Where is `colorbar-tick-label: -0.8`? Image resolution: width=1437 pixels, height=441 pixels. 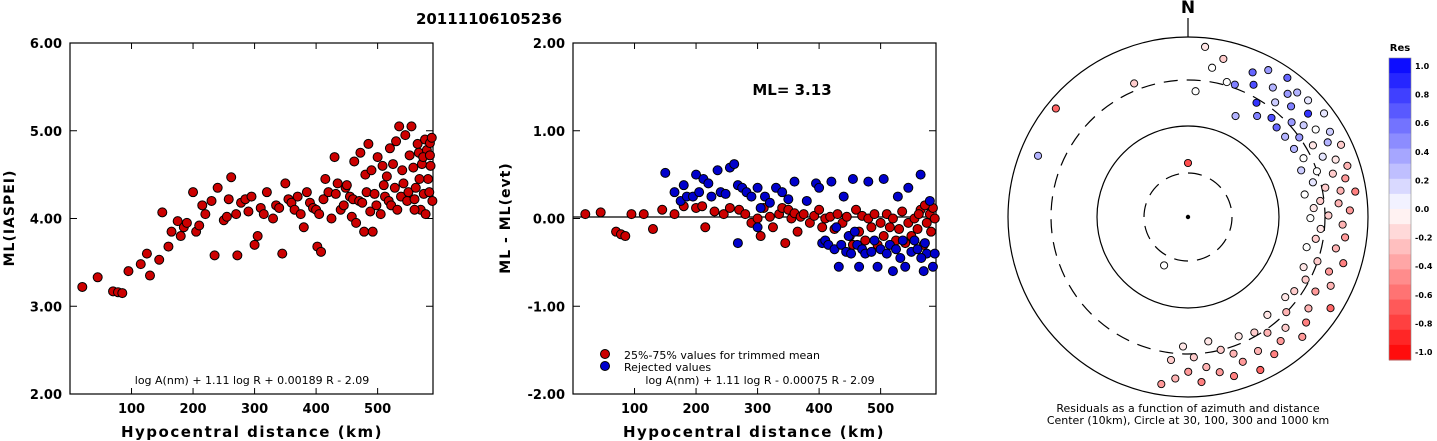 colorbar-tick-label: -0.8 is located at coordinates (1424, 323).